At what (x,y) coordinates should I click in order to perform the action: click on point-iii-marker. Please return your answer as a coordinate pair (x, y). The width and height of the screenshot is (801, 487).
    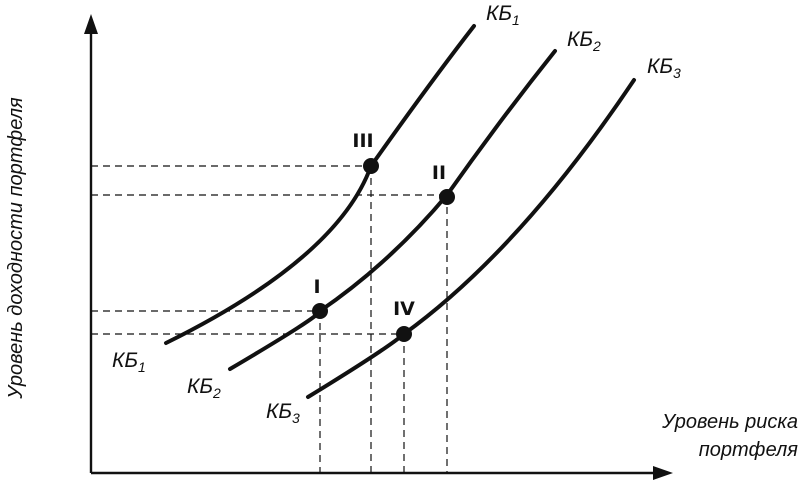
    Looking at the image, I should click on (371, 166).